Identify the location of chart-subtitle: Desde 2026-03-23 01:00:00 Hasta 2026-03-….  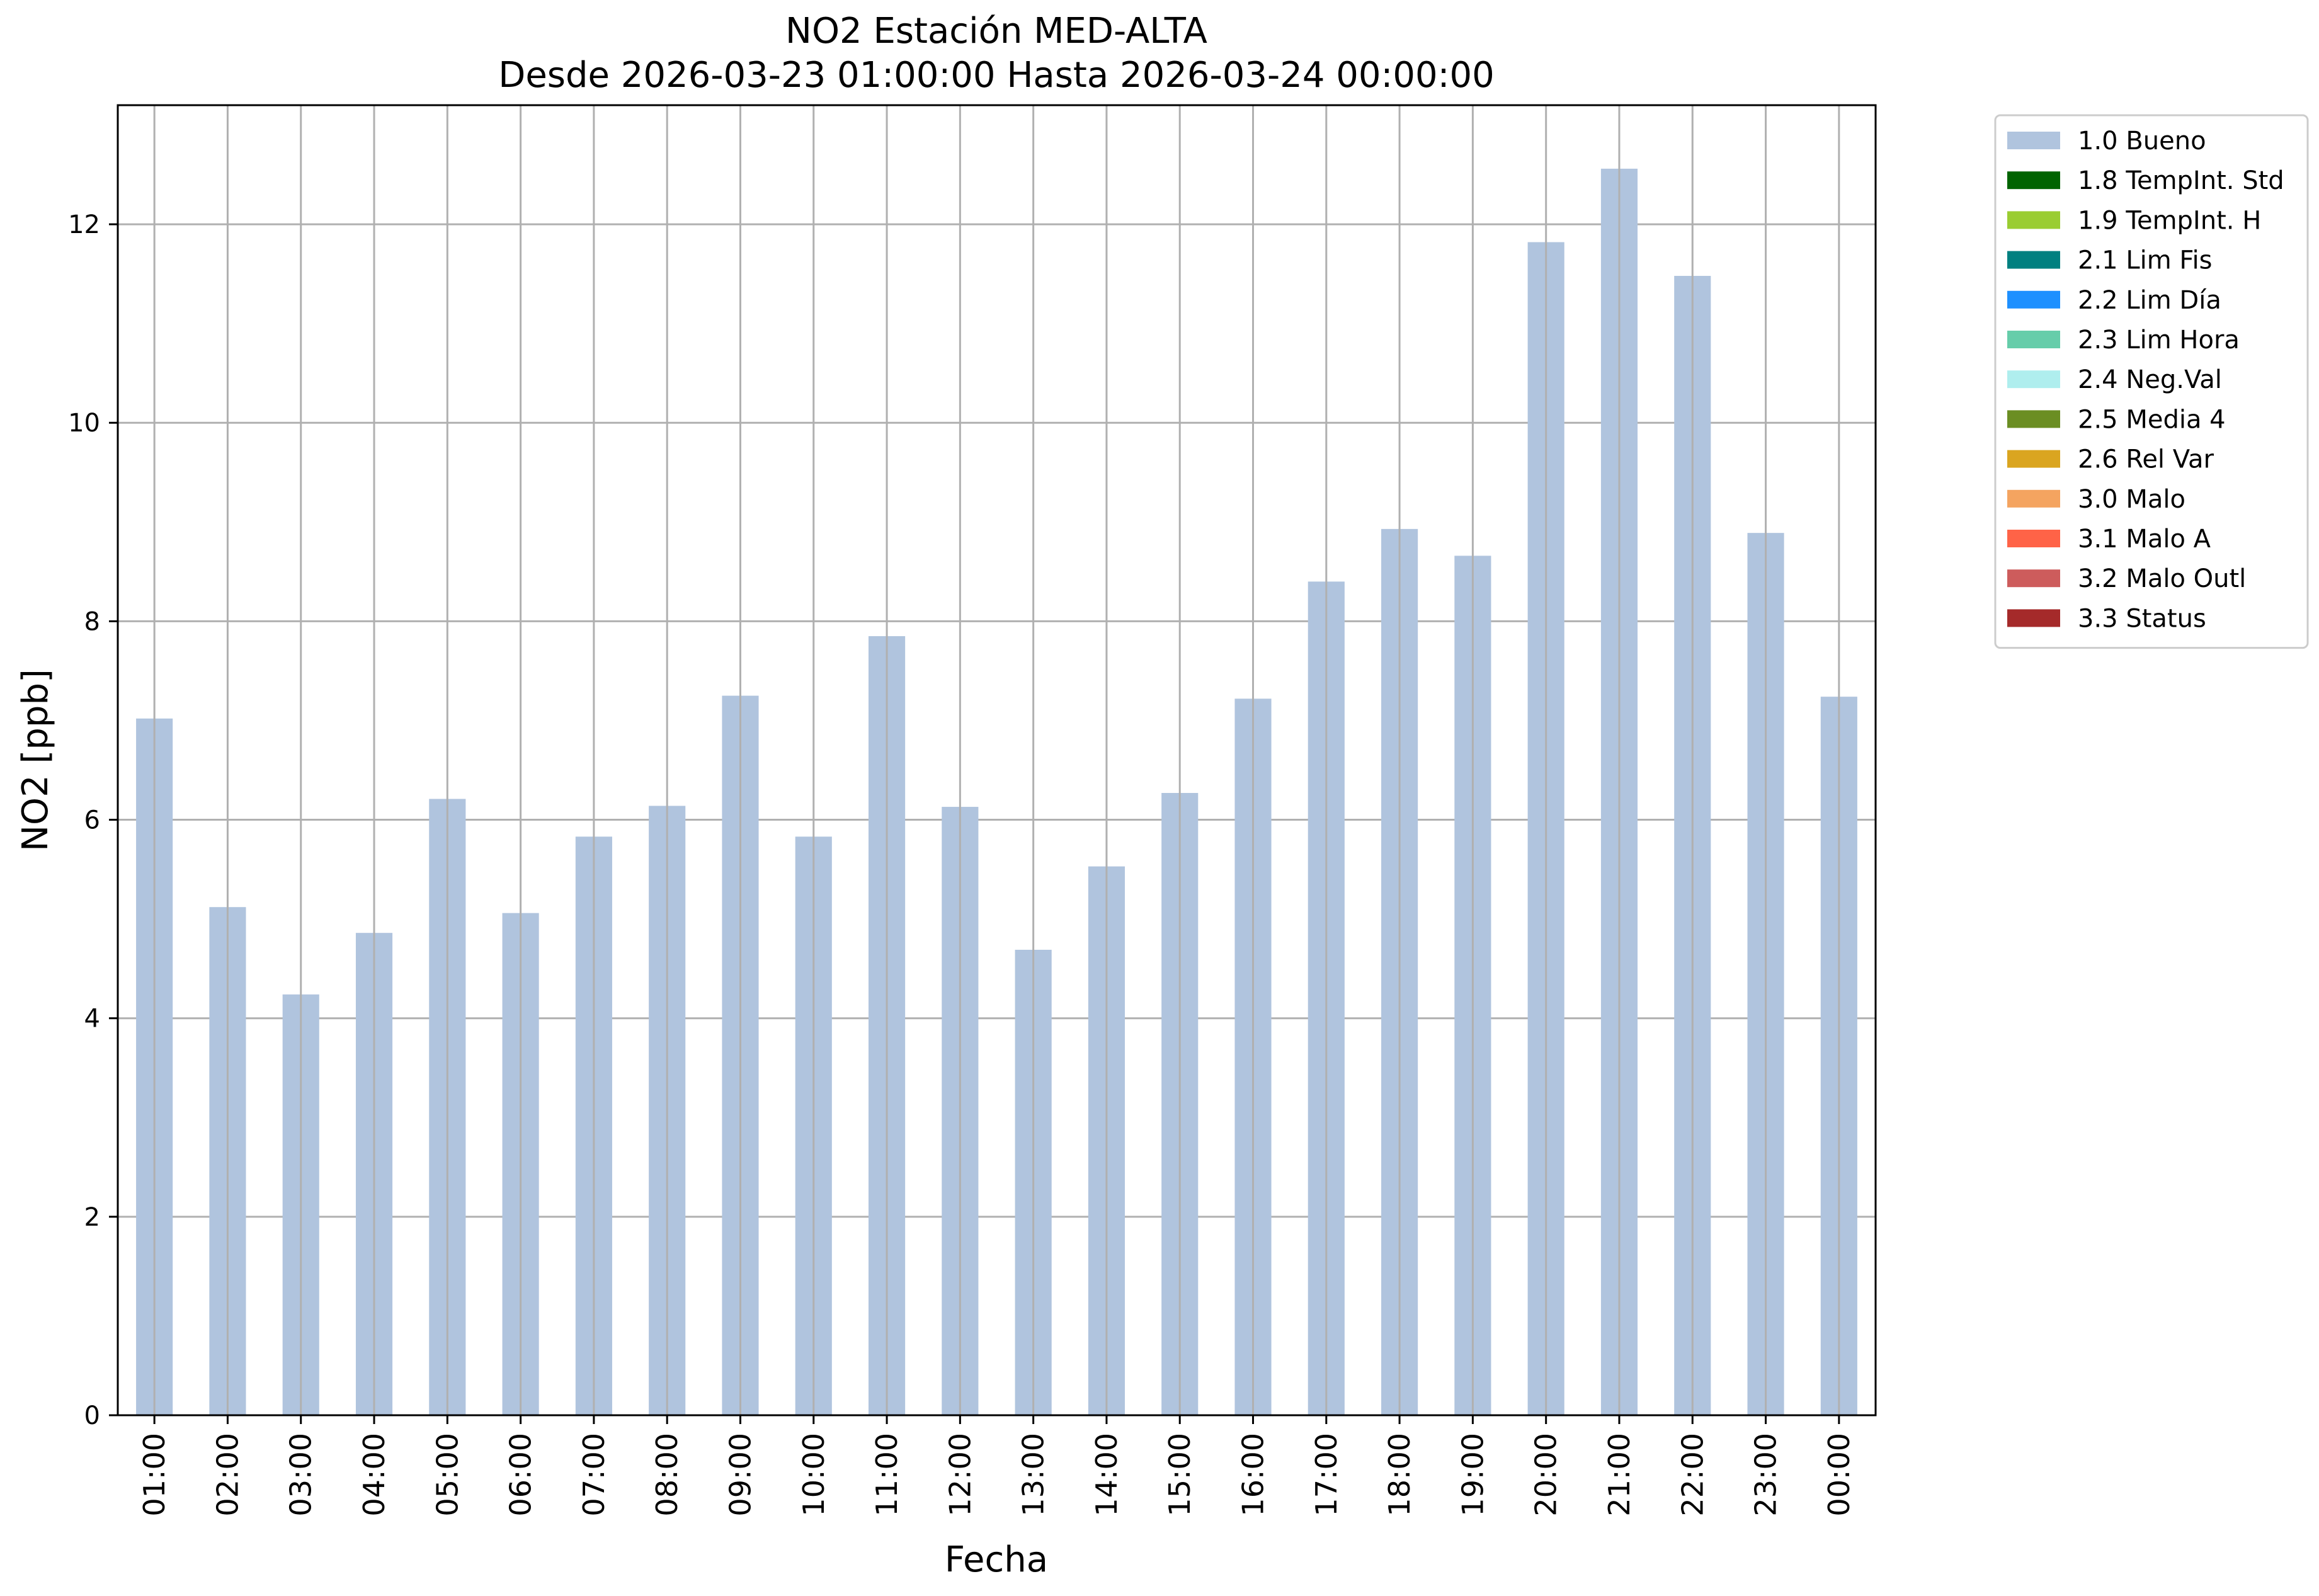
(996, 75).